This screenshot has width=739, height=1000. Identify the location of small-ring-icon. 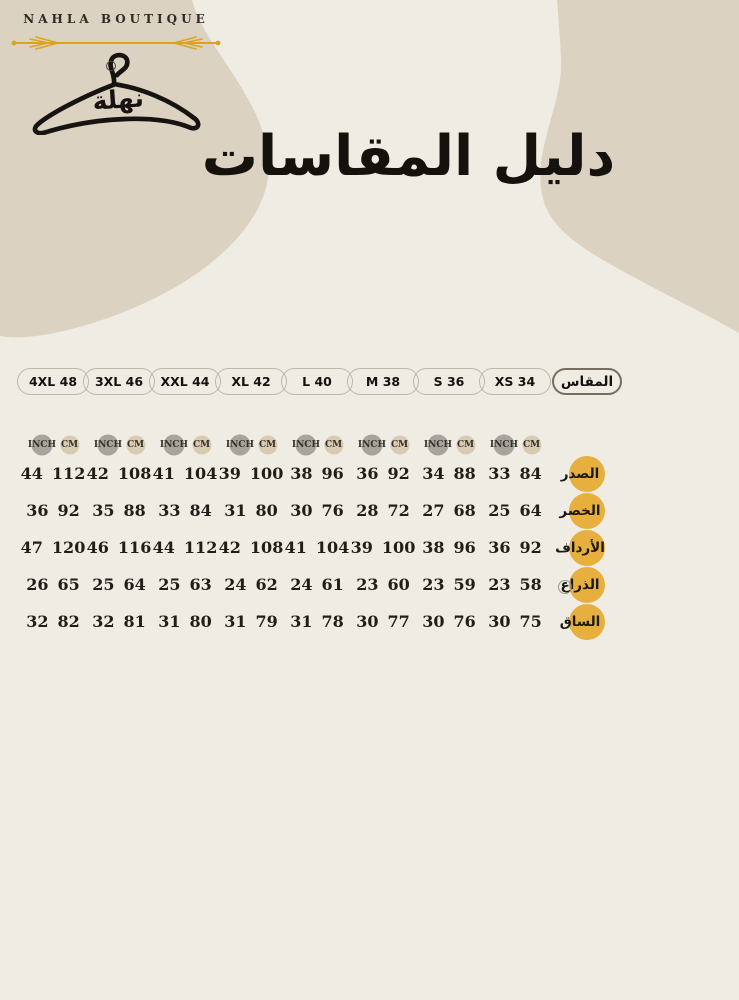
(111, 66).